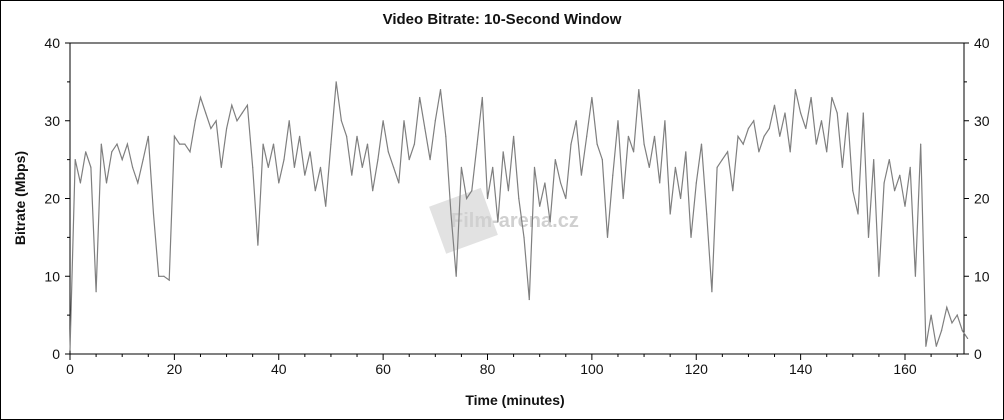  Describe the element at coordinates (175, 369) in the screenshot. I see `x-tick-label: 20` at that location.